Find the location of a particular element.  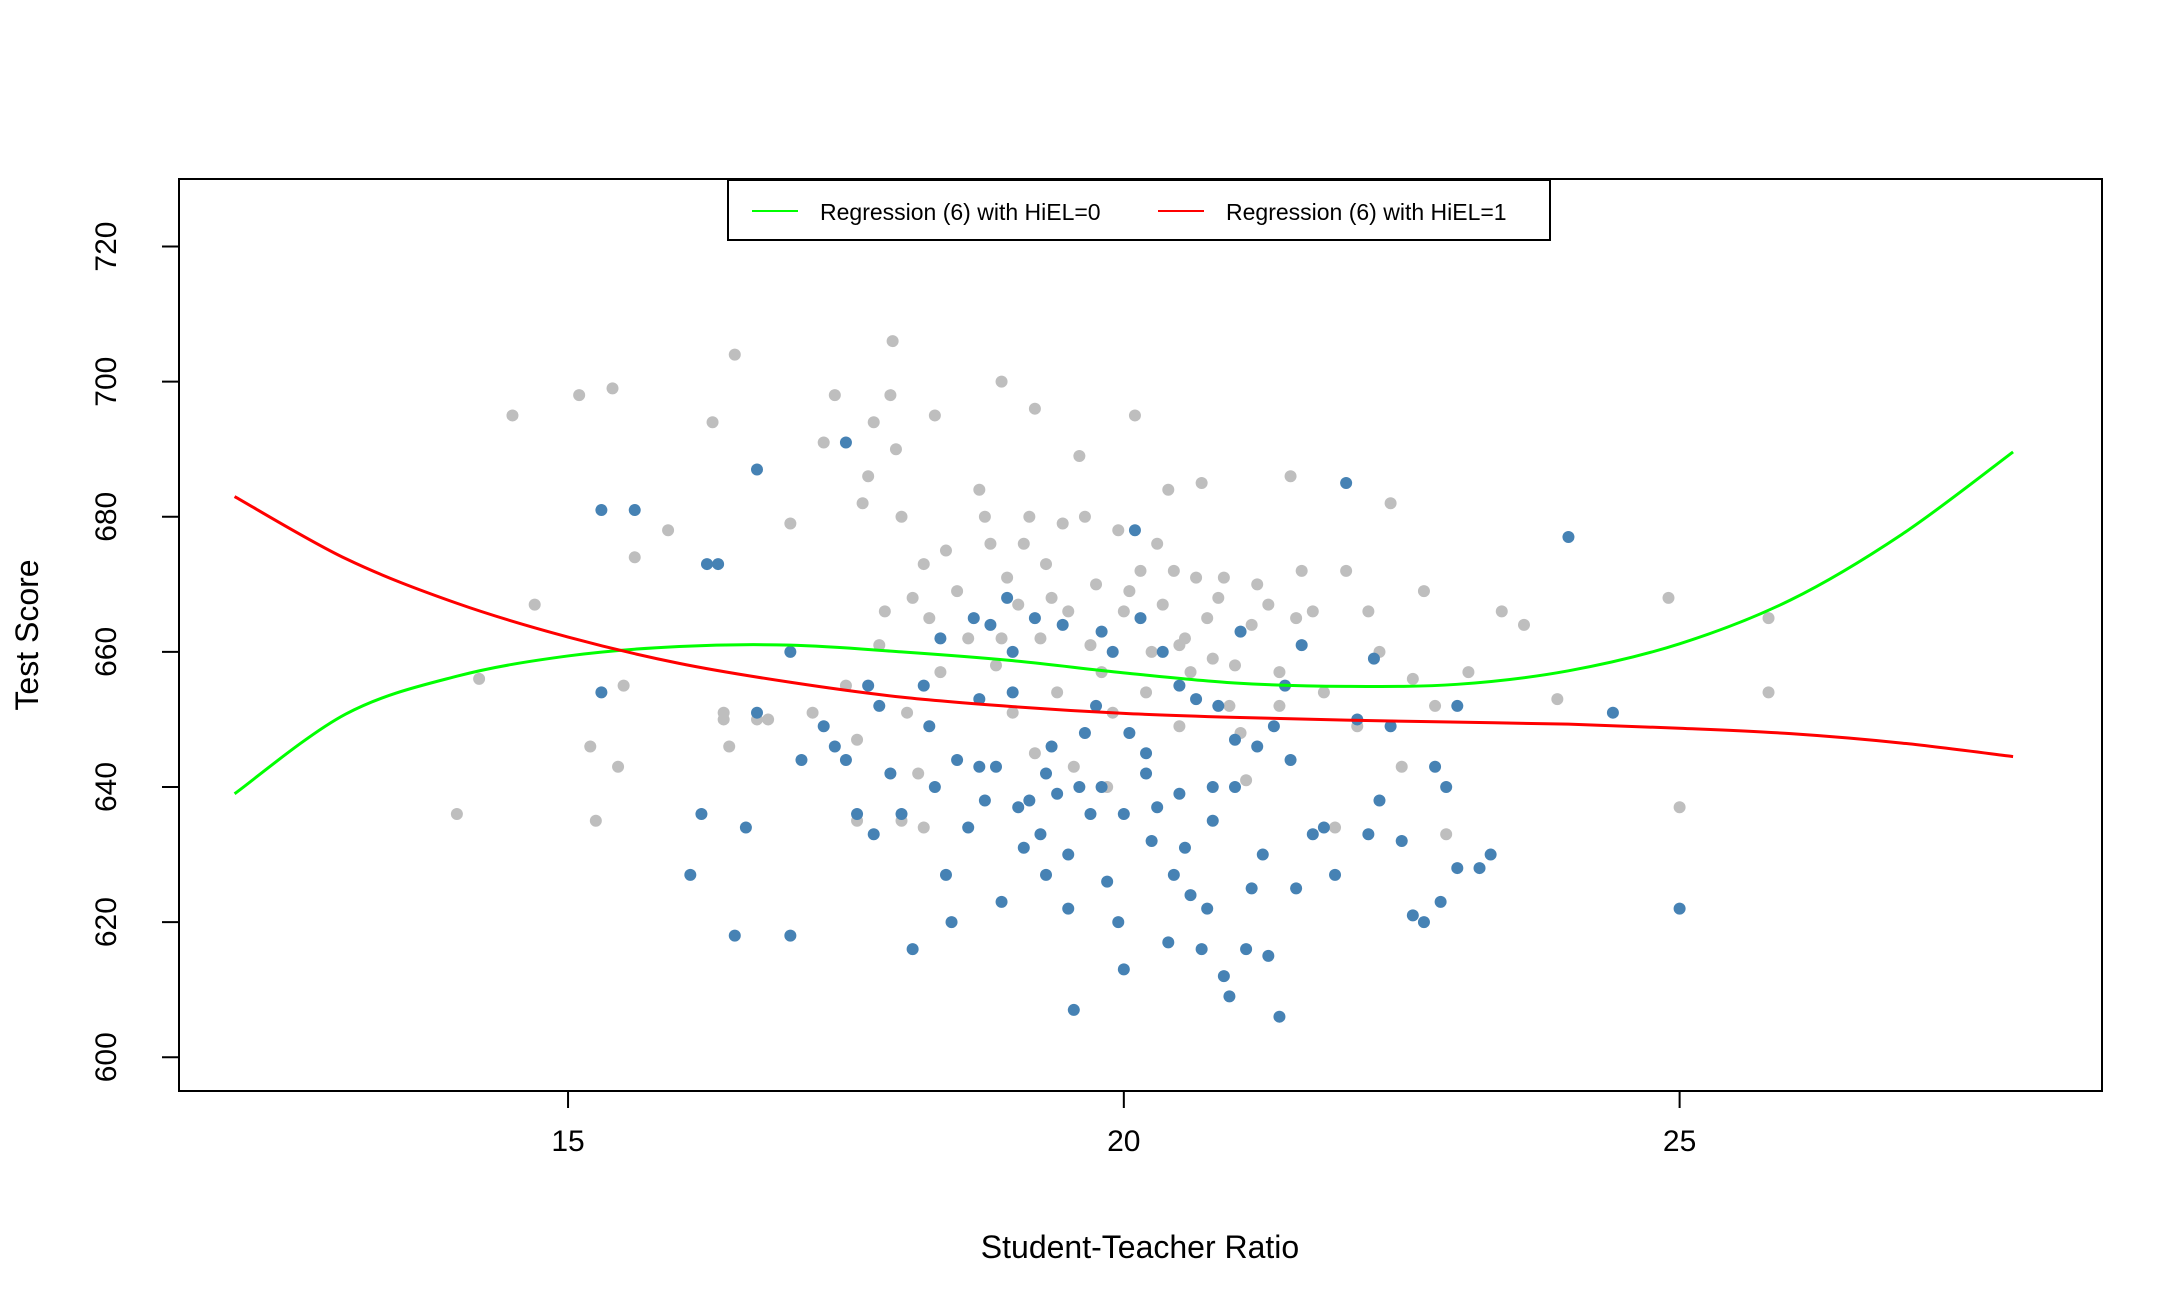

y-tick-label: 720 is located at coordinates (106, 247).